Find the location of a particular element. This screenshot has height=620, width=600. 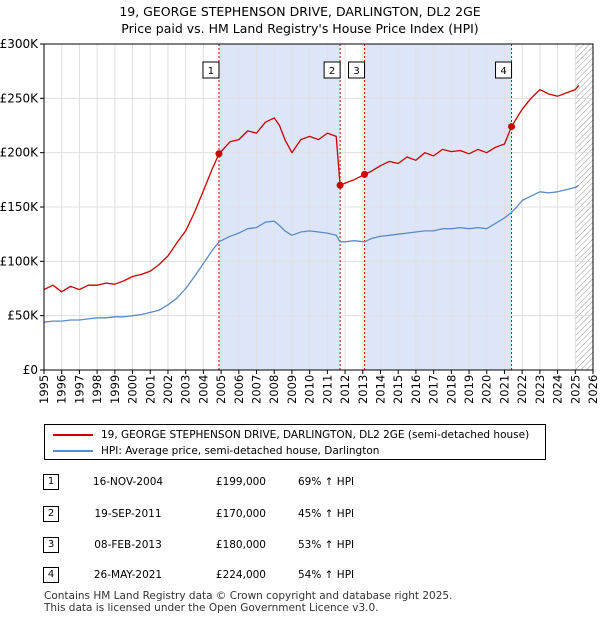

marker-label: 2 is located at coordinates (332, 71).